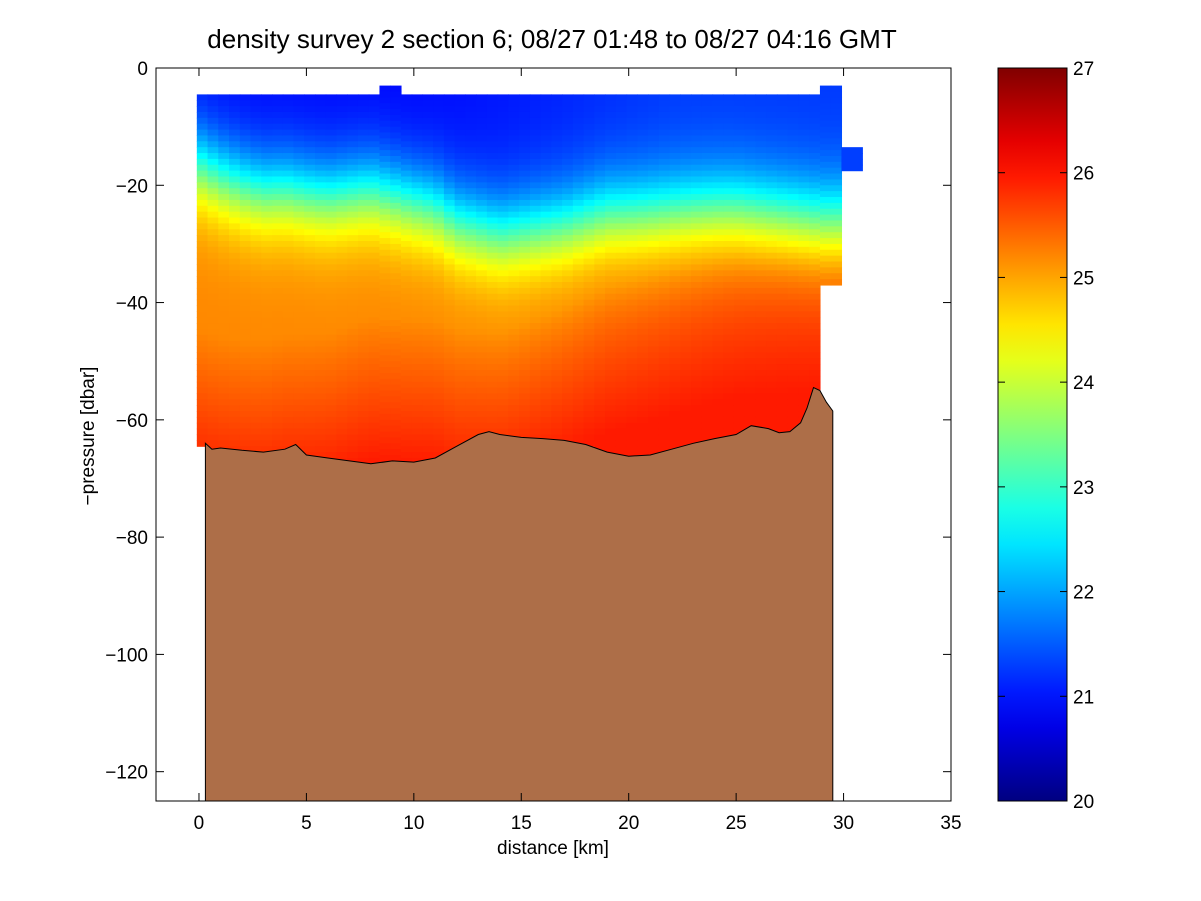 The image size is (1201, 901). What do you see at coordinates (950, 823) in the screenshot?
I see `x-tick-label: 35` at bounding box center [950, 823].